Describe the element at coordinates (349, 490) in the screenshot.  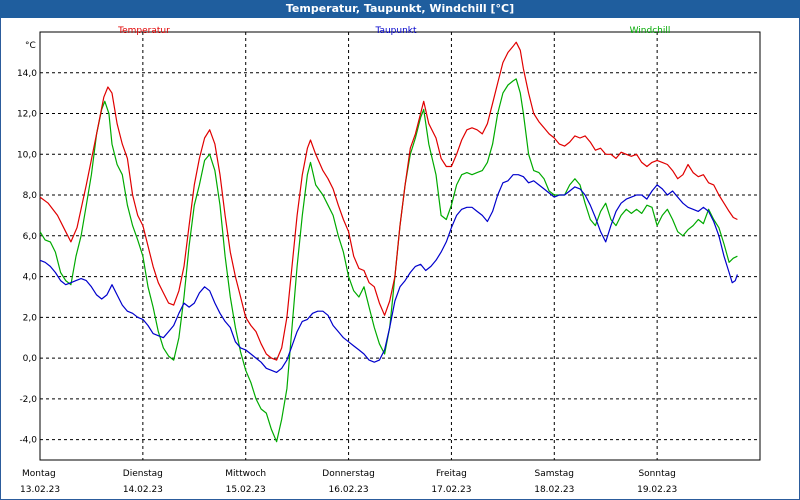
I see `x-tick-date: 16.02.23` at that location.